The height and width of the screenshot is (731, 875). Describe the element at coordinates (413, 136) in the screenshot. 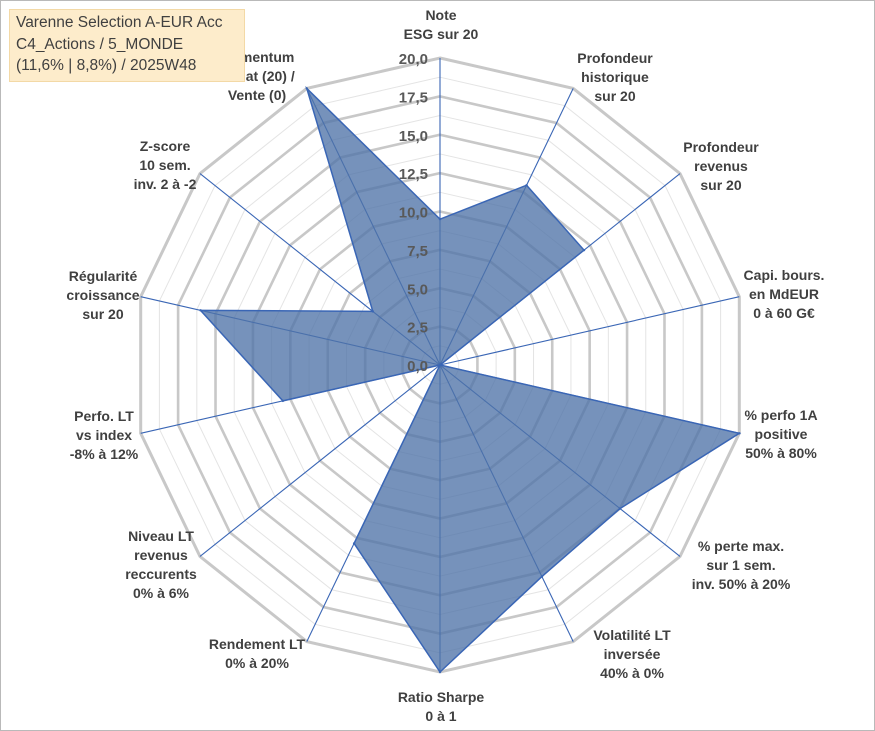

I see `tick-label: 15,0` at that location.